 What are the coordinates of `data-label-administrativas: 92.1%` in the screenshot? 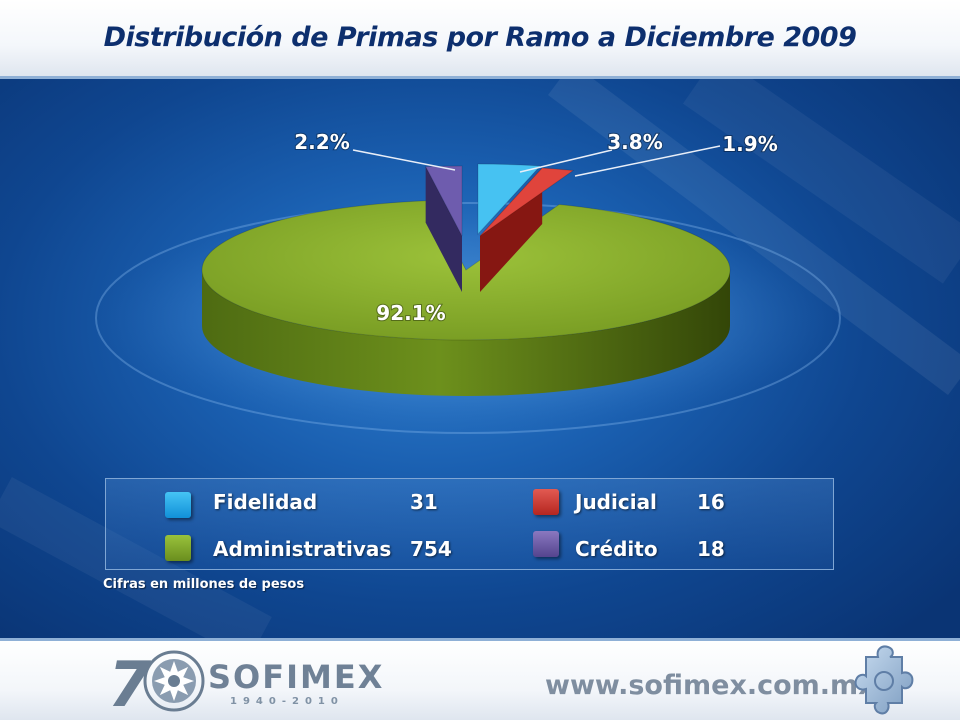 It's located at (410, 313).